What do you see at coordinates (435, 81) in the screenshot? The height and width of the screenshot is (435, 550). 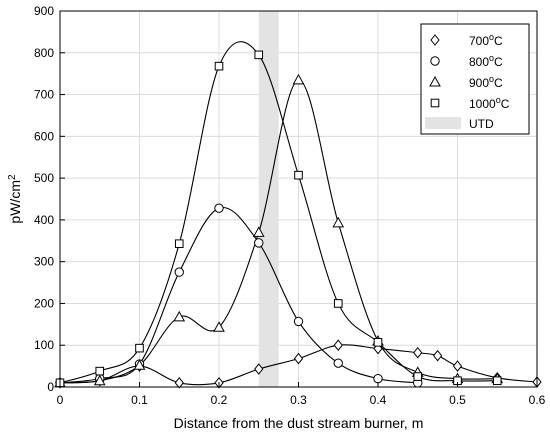 I see `legend-triangle-marker` at bounding box center [435, 81].